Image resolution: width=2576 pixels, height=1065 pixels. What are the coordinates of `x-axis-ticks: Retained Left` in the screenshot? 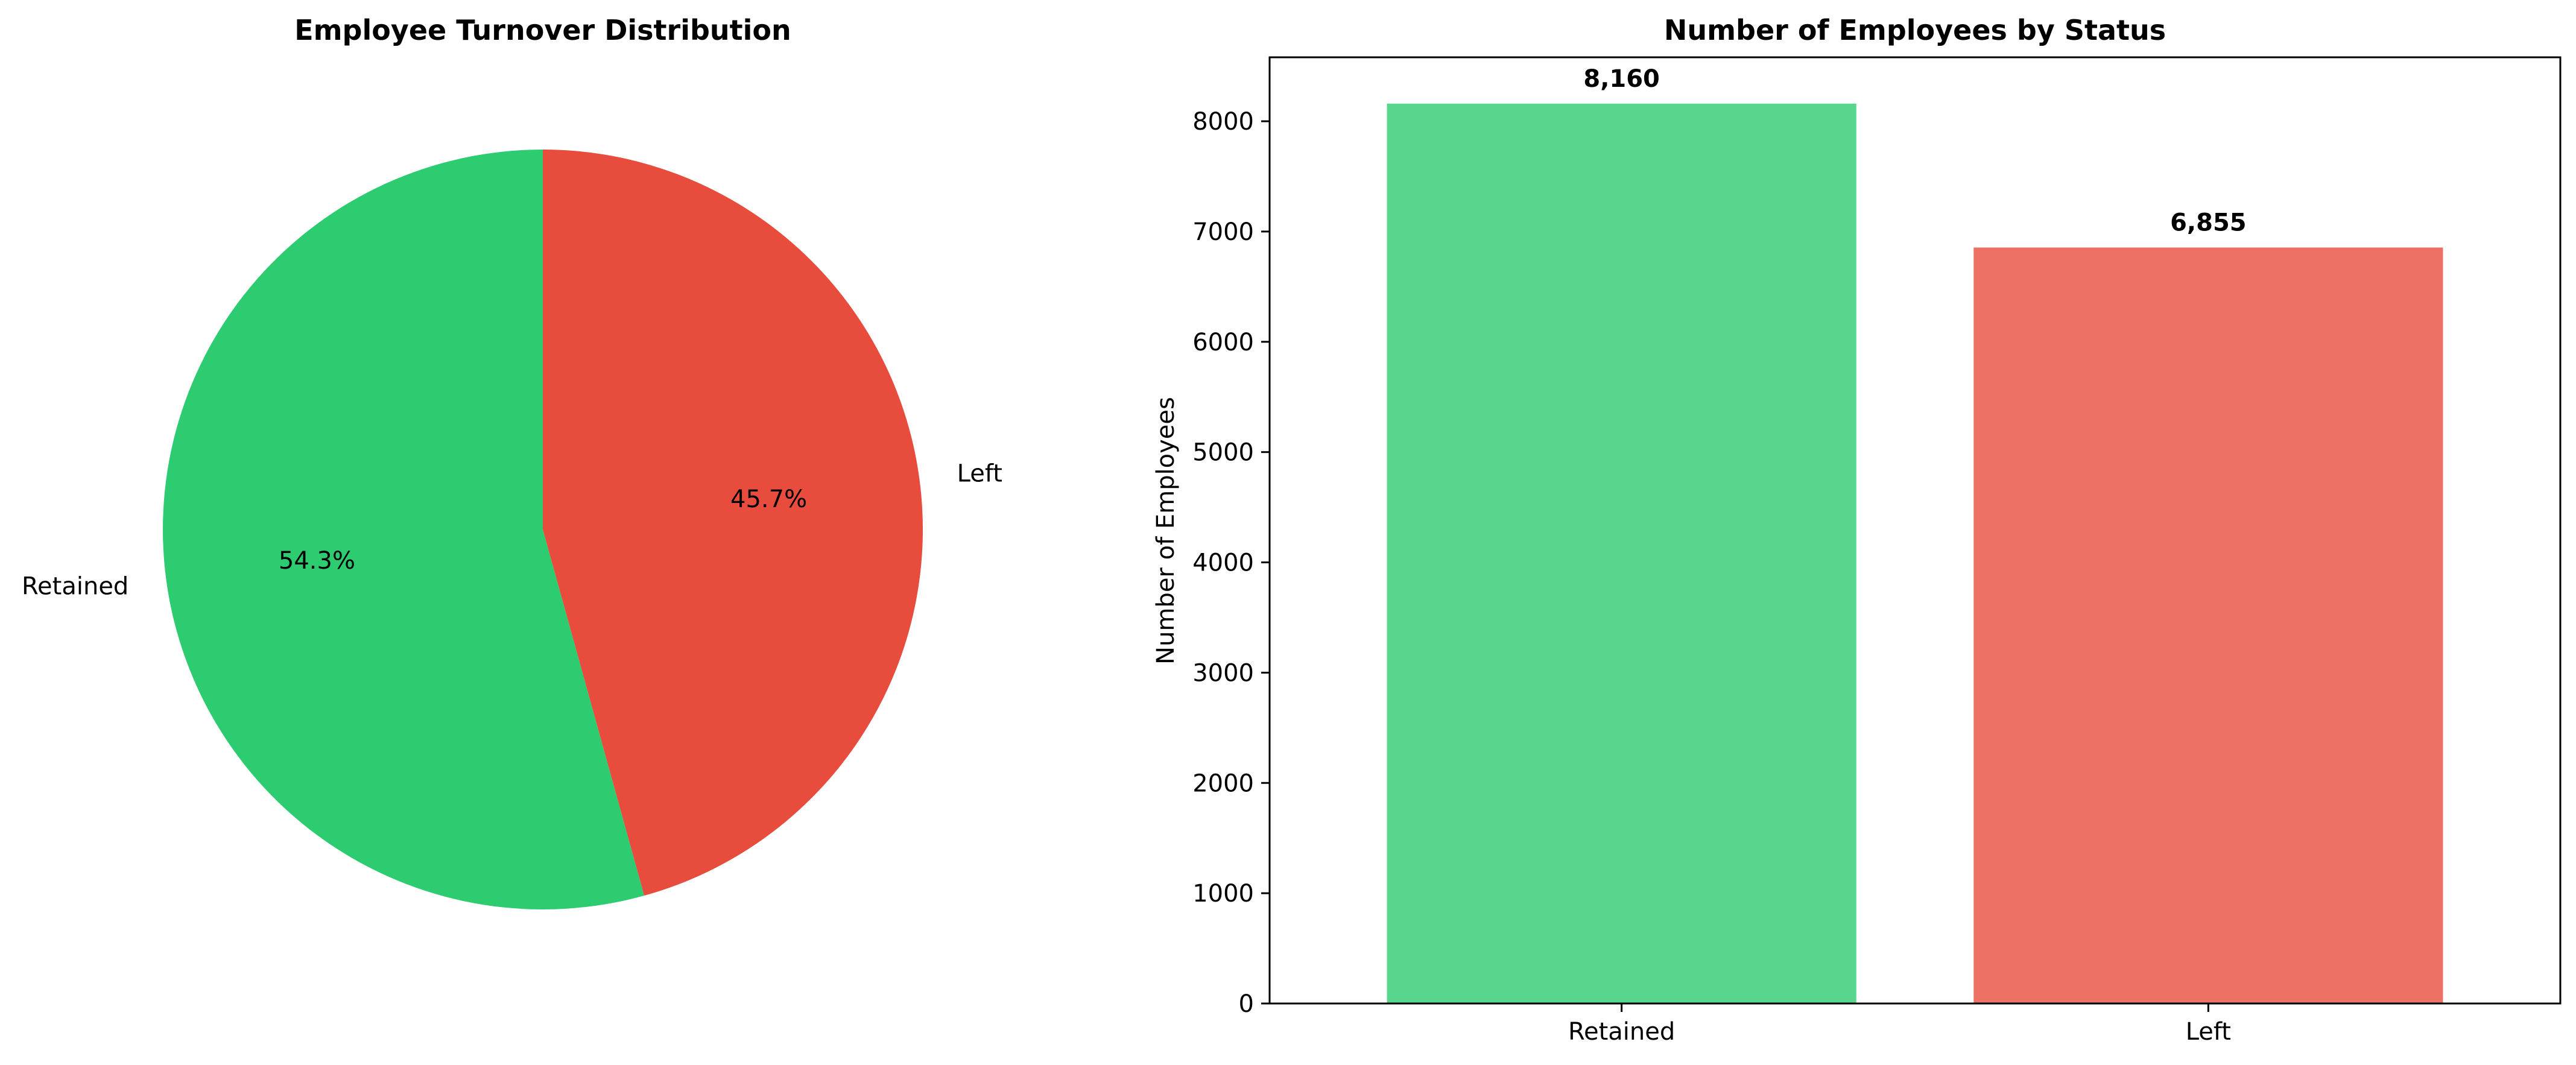 It's located at (1899, 1024).